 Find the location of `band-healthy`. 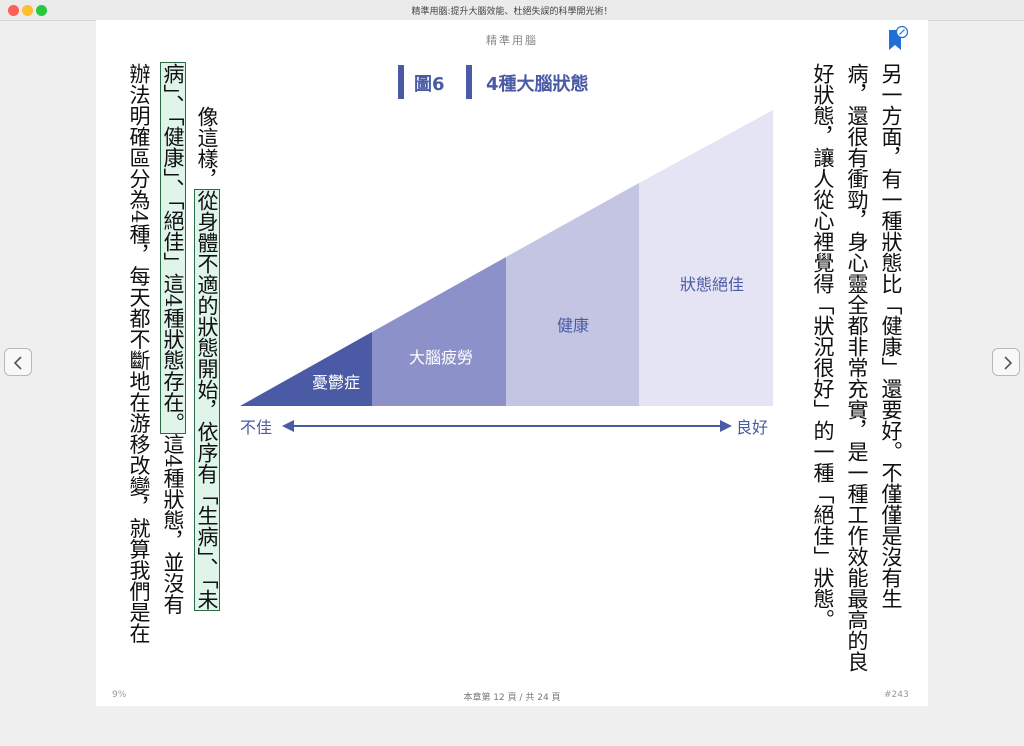

band-healthy is located at coordinates (572, 294).